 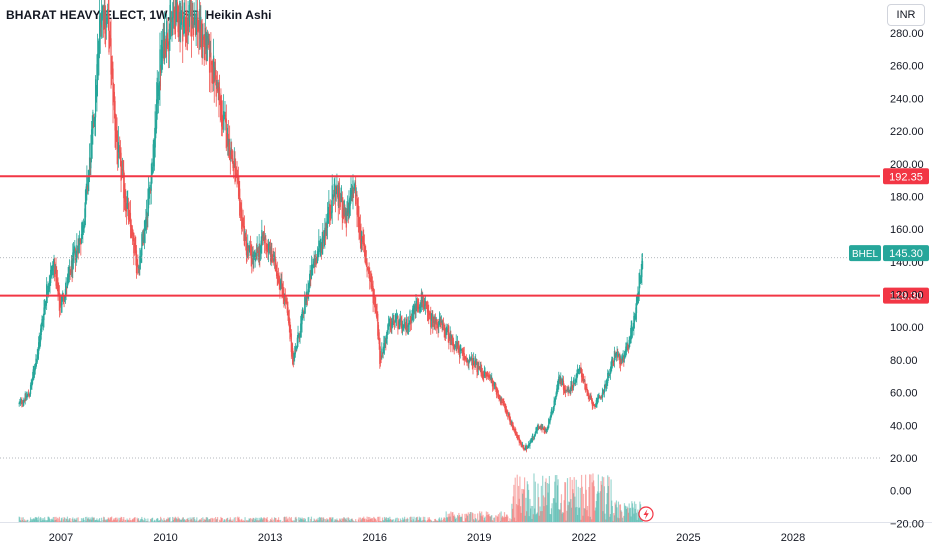 I want to click on y-tick-label: 240.00, so click(x=907, y=99).